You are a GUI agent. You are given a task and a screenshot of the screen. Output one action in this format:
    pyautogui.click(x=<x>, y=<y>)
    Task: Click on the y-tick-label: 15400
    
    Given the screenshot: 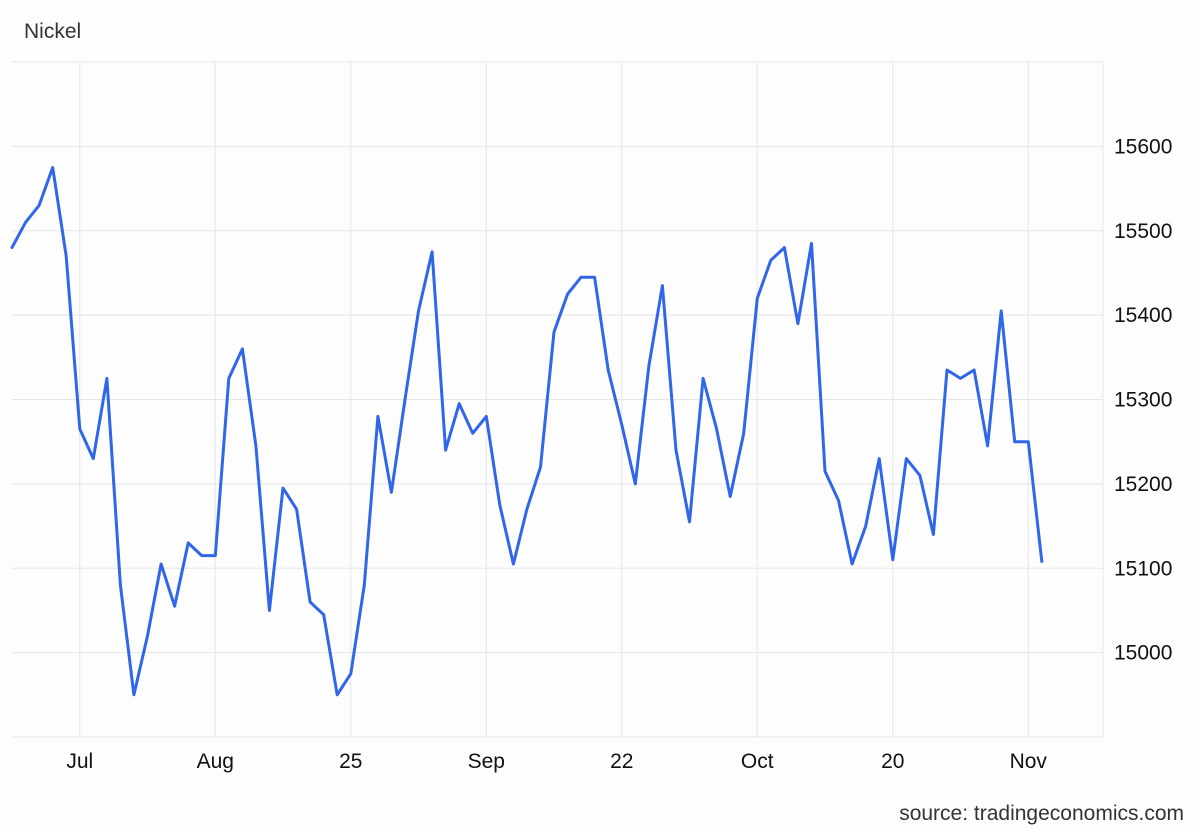 What is the action you would take?
    pyautogui.click(x=1143, y=315)
    